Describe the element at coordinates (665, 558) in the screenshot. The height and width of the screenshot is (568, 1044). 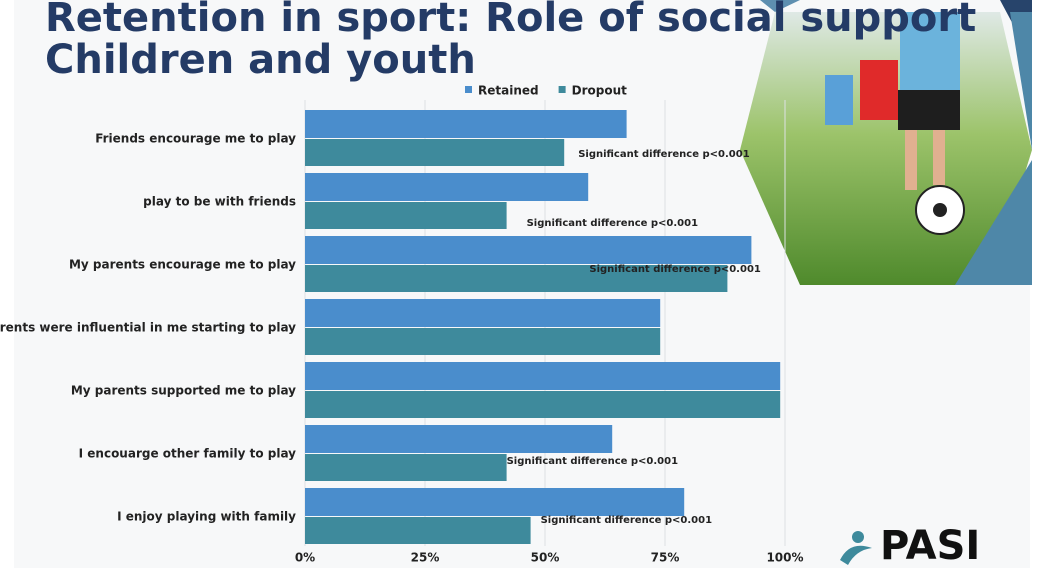
I see `x-tick-label: 75%` at that location.